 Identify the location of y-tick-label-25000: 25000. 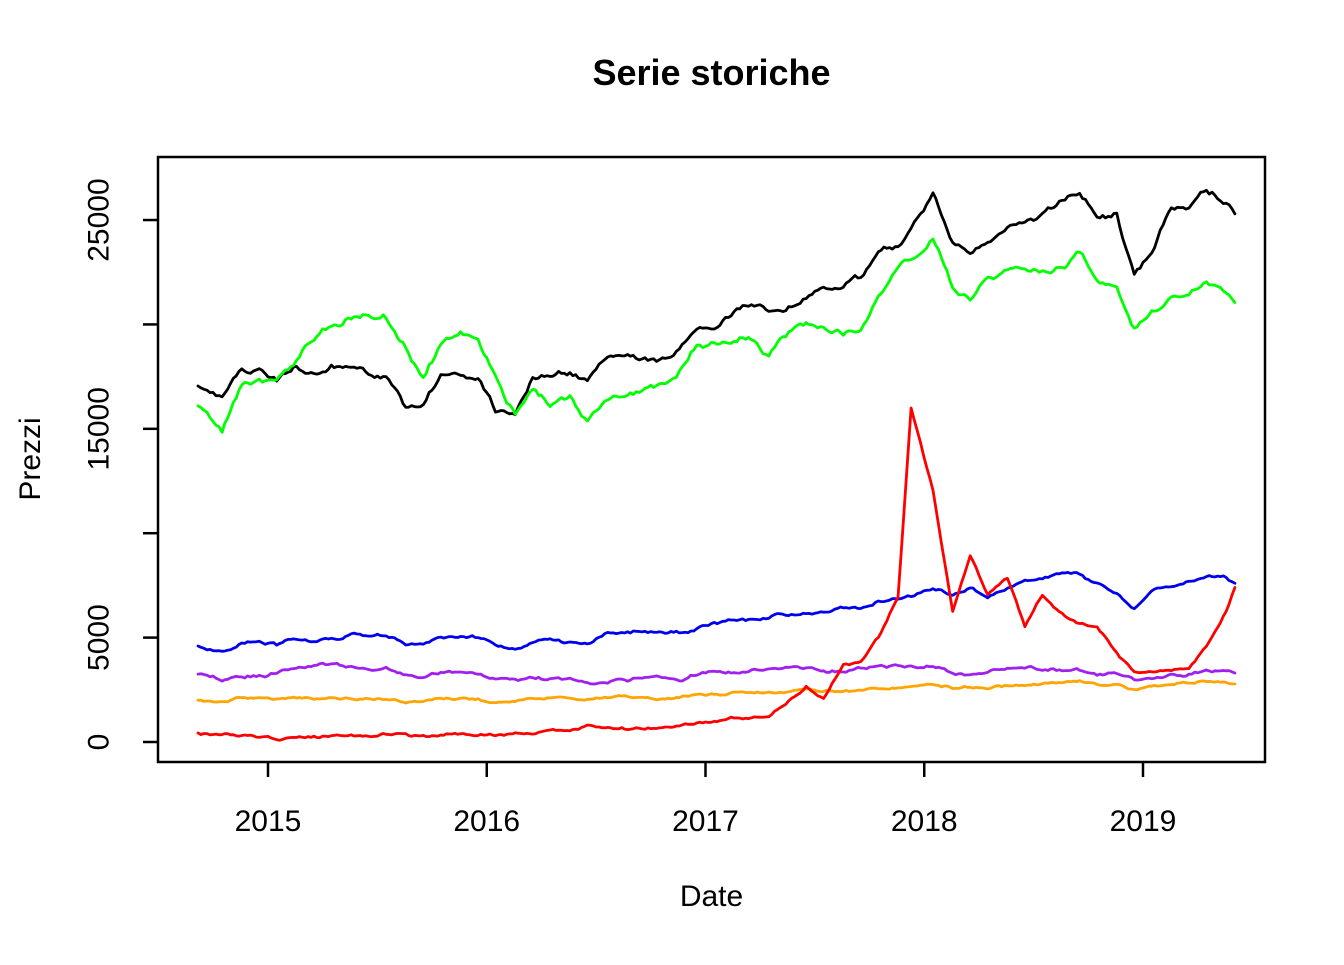
(99, 219).